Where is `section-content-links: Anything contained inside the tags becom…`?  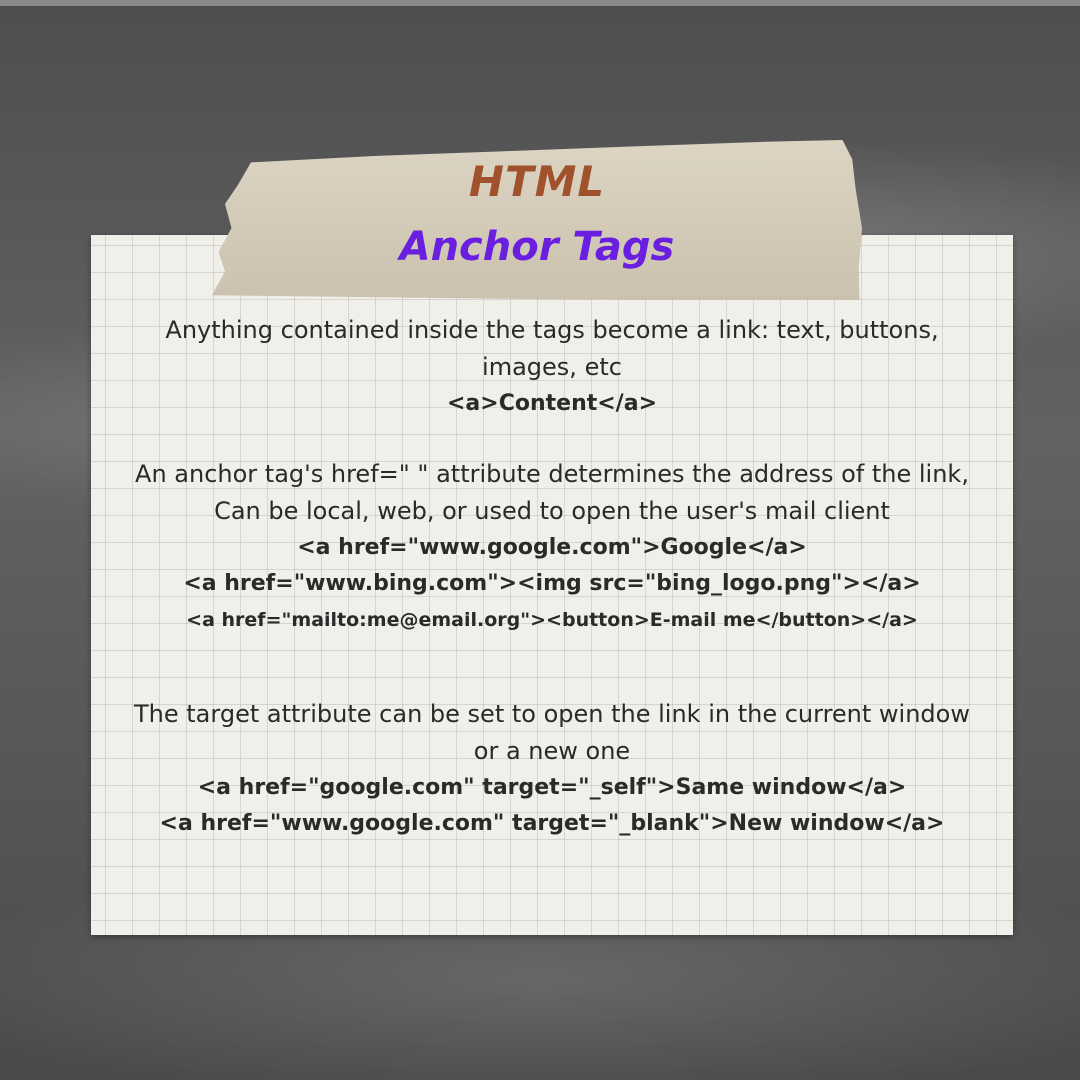 section-content-links: Anything contained inside the tags becom… is located at coordinates (552, 367).